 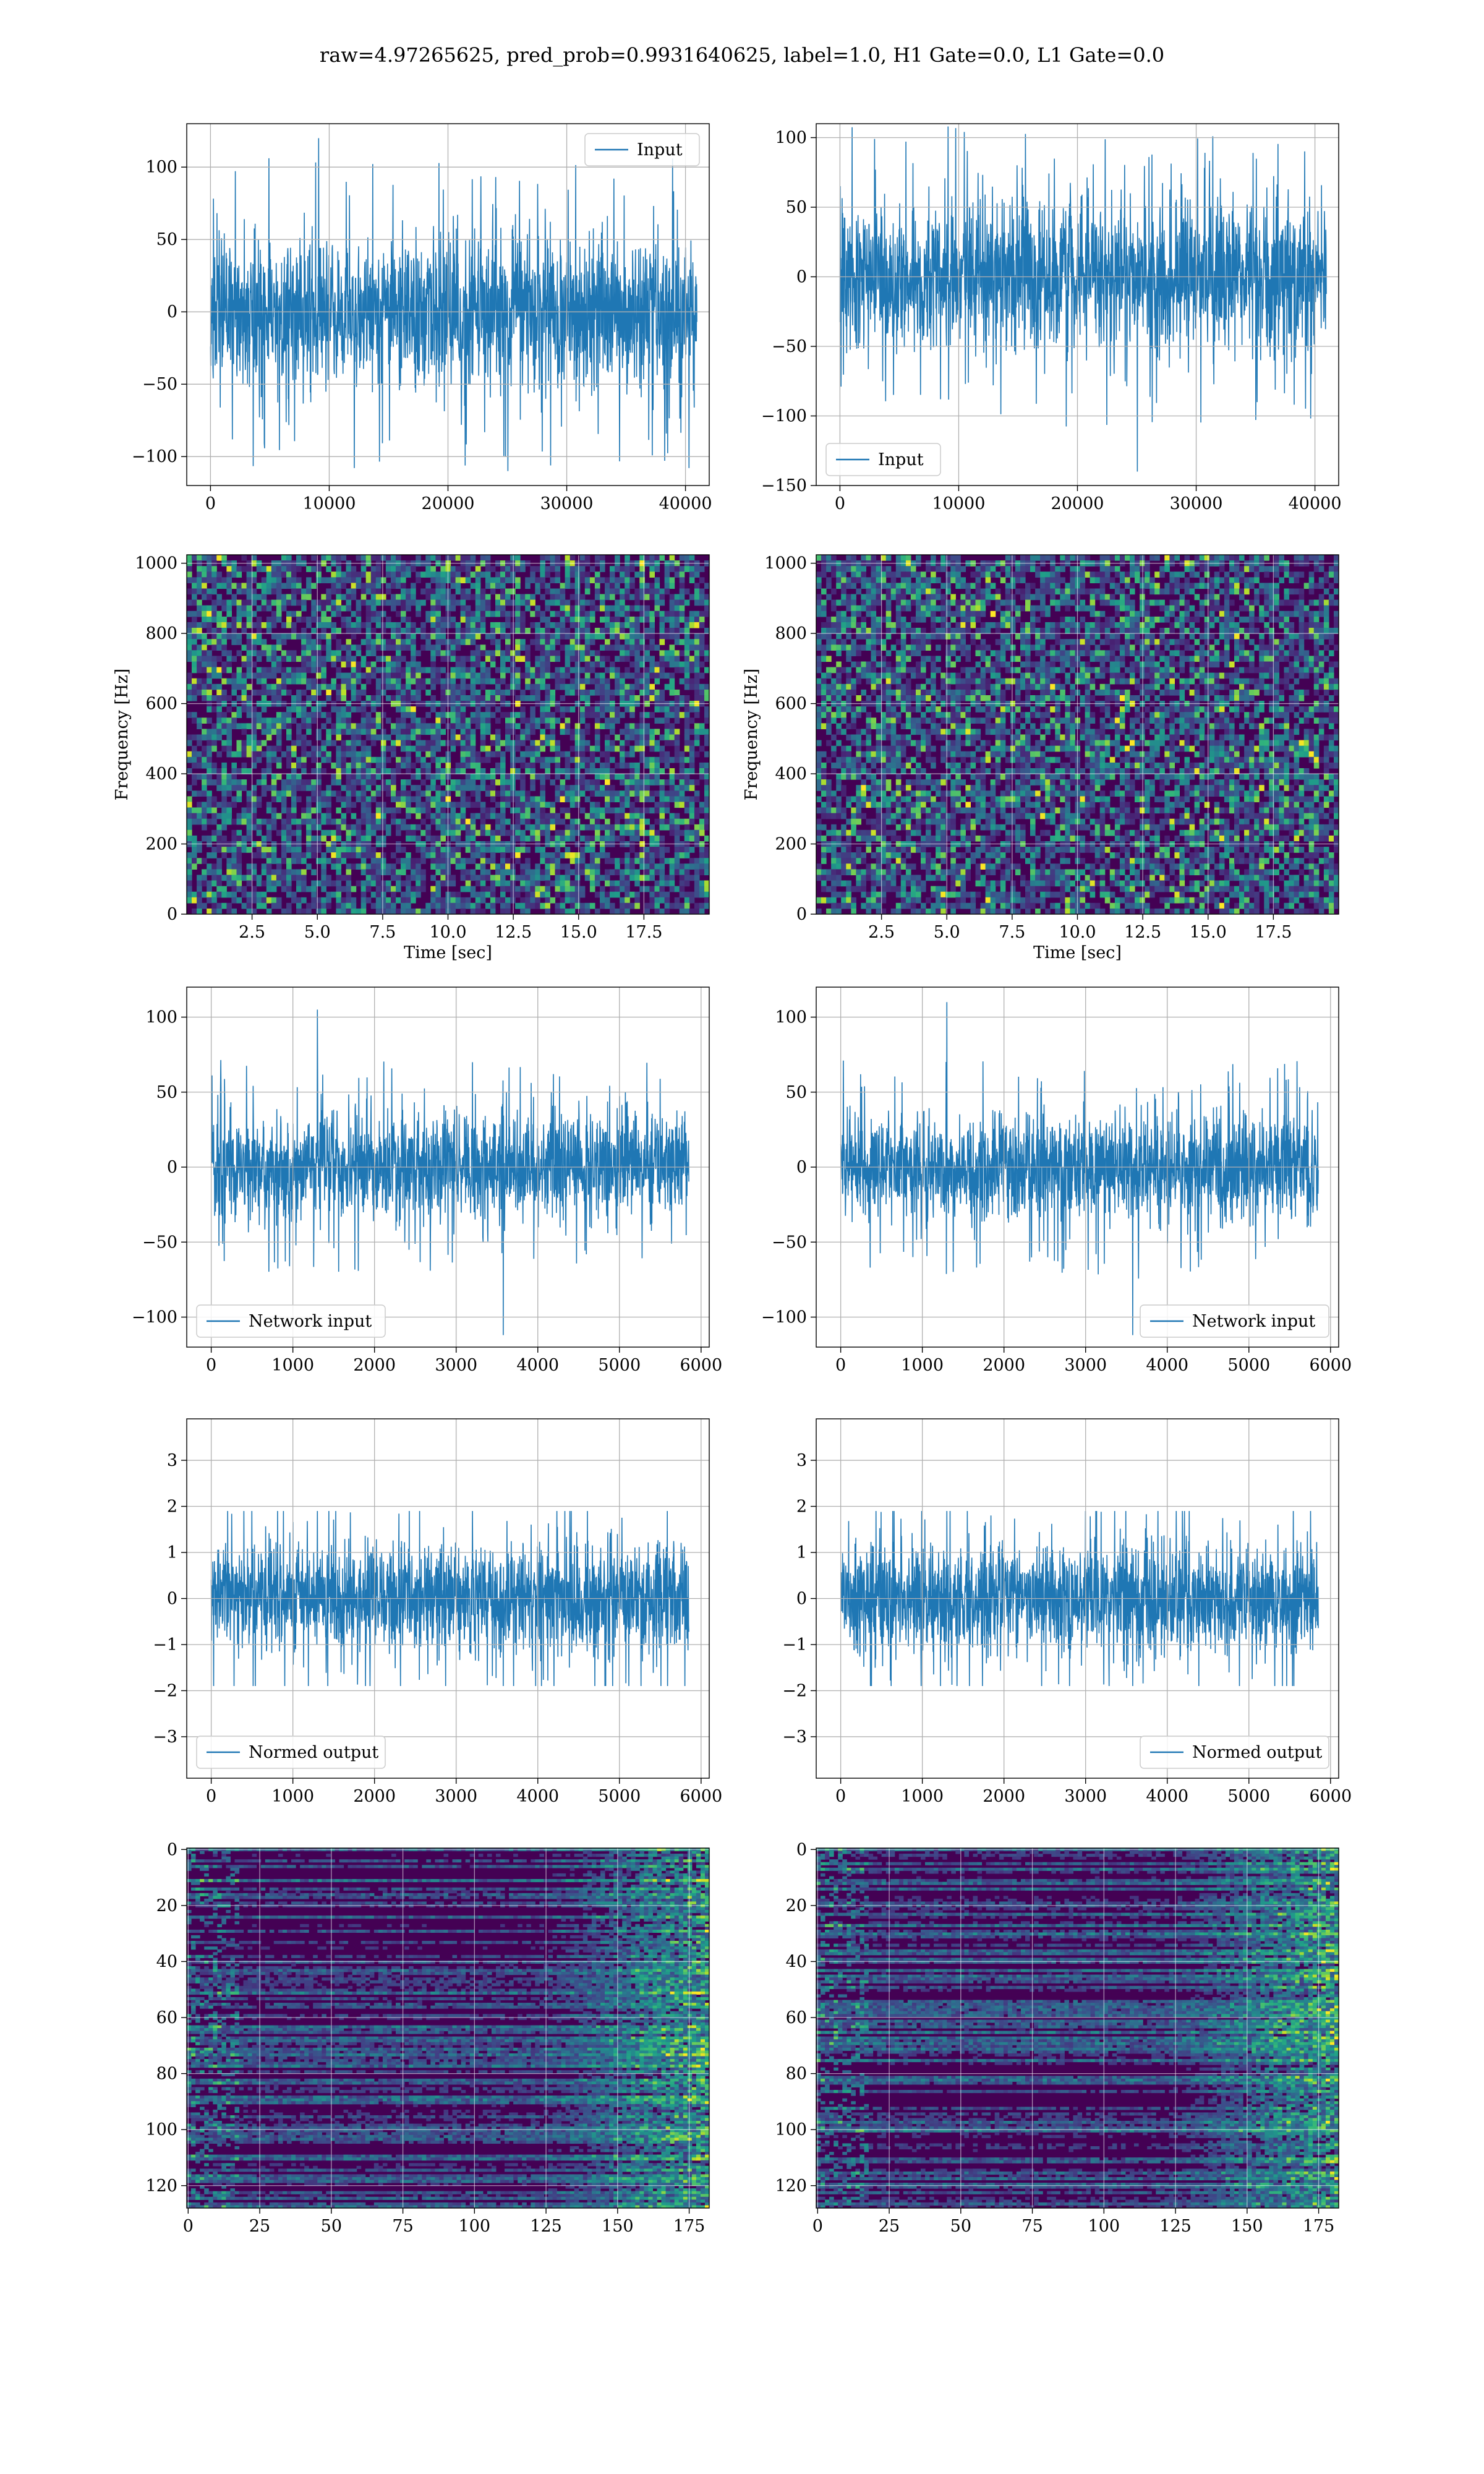 What do you see at coordinates (161, 844) in the screenshot?
I see `y-tick-label: 200` at bounding box center [161, 844].